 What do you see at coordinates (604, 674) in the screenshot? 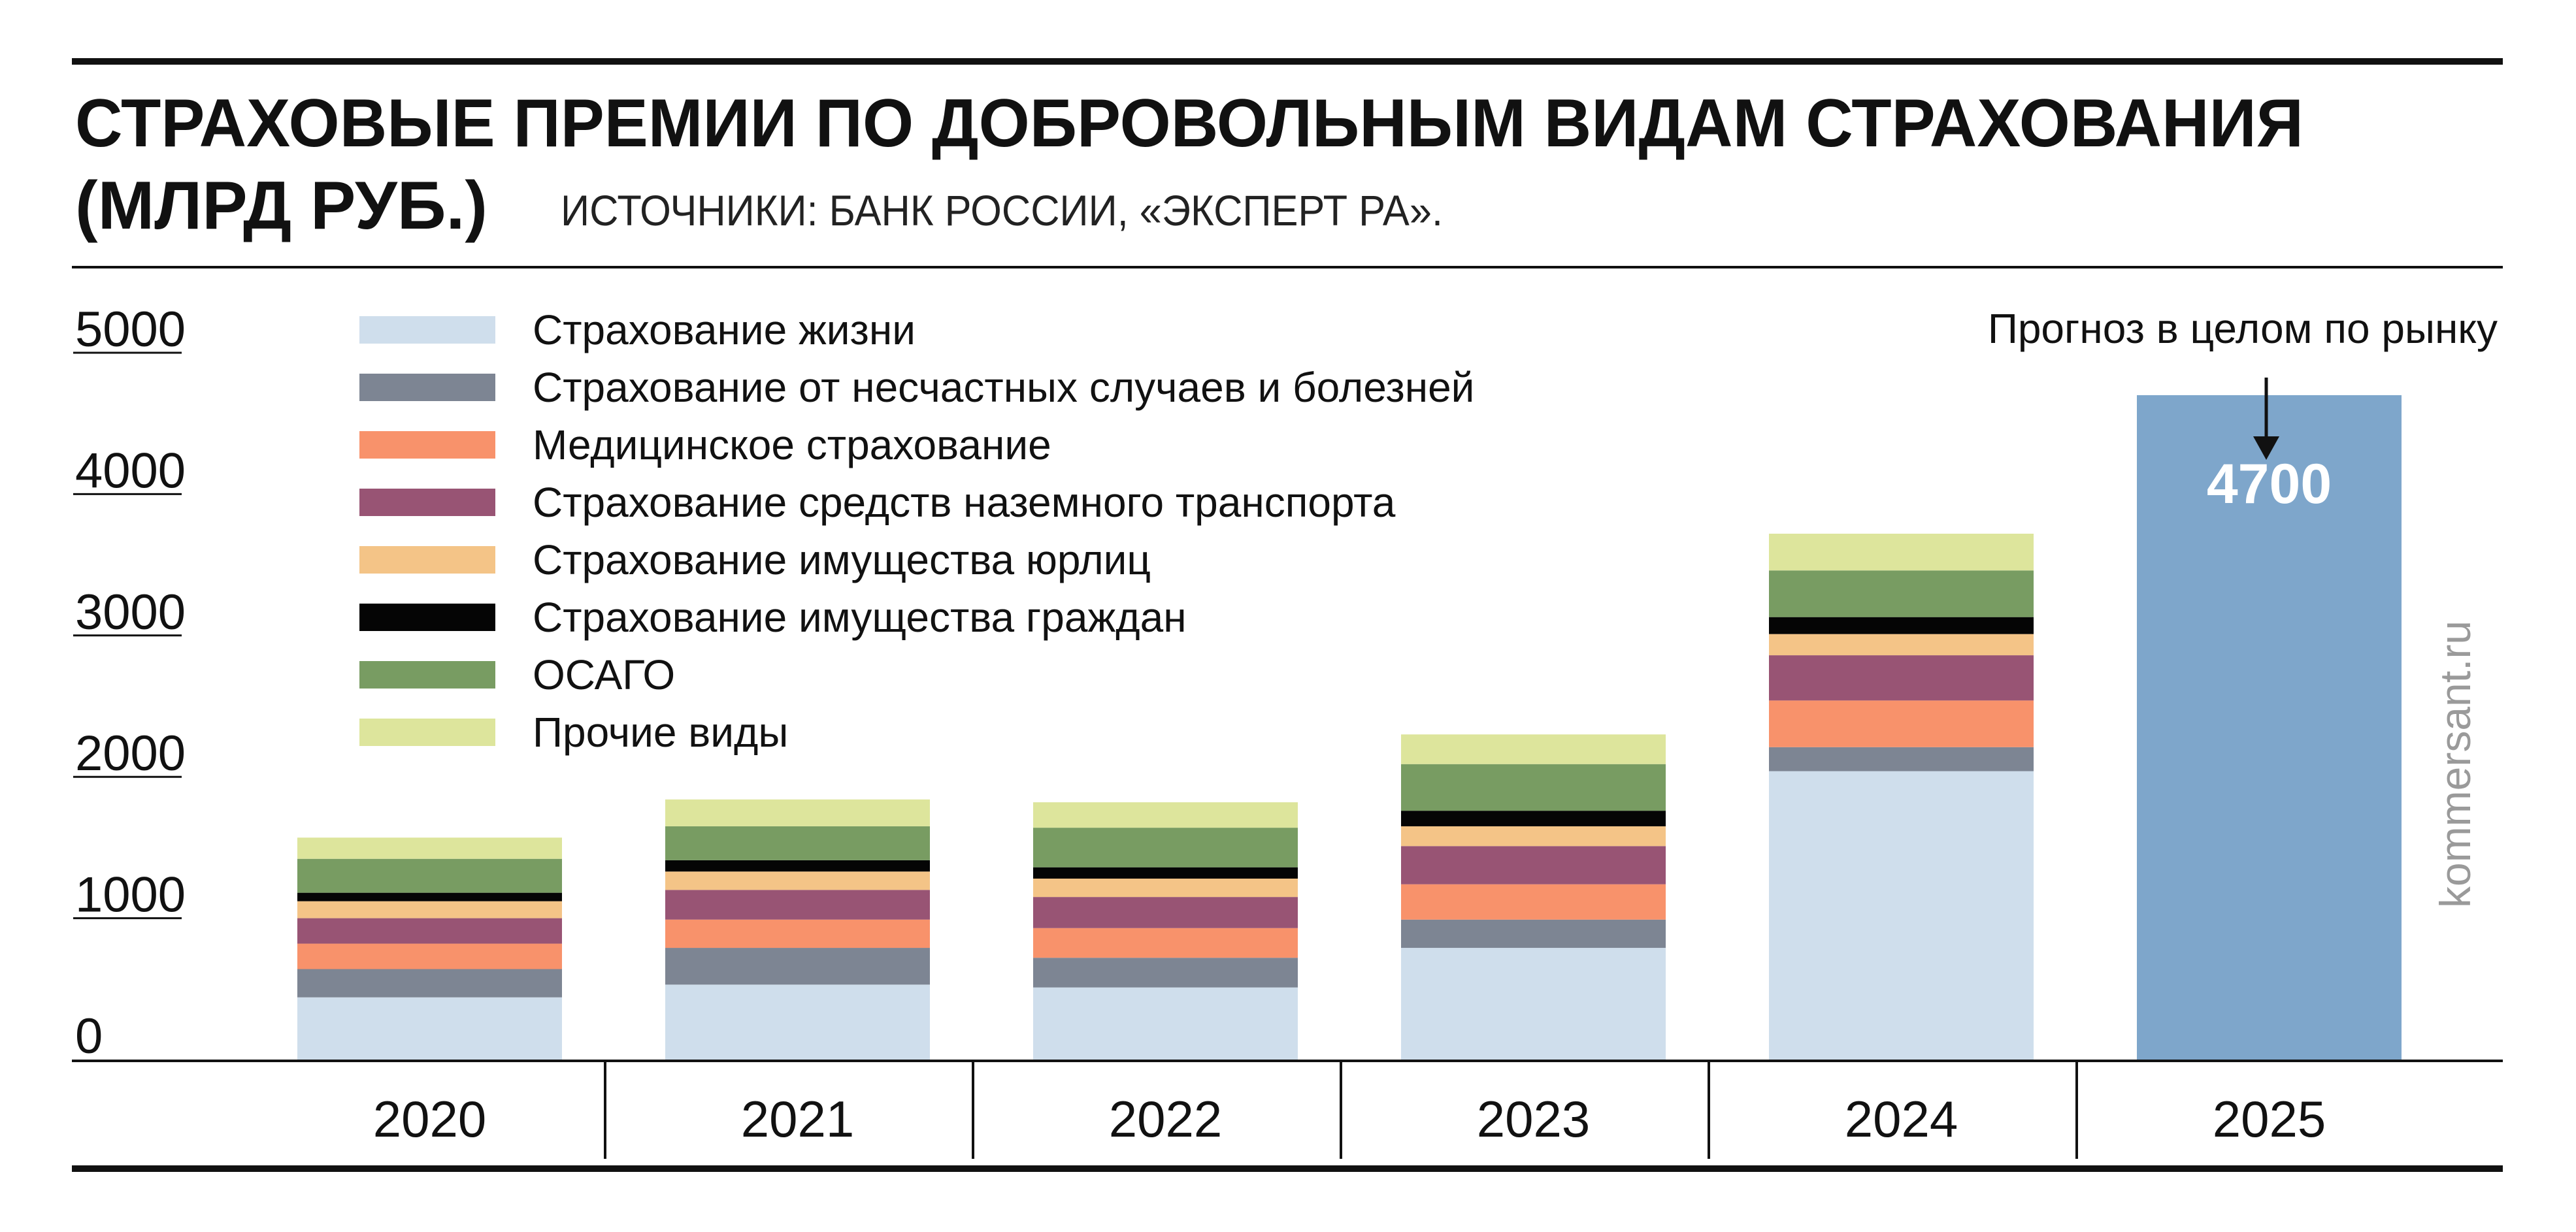
I see `legend-label: ОСАГО` at bounding box center [604, 674].